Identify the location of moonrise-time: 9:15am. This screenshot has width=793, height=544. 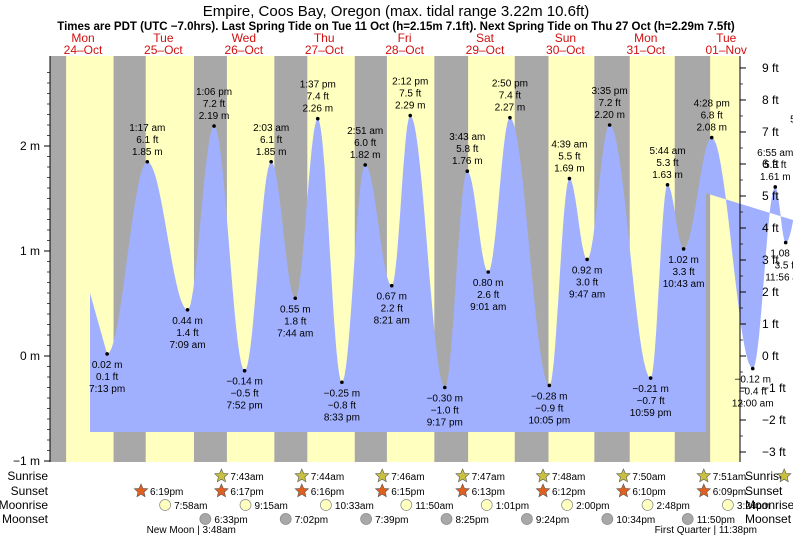
(271, 506).